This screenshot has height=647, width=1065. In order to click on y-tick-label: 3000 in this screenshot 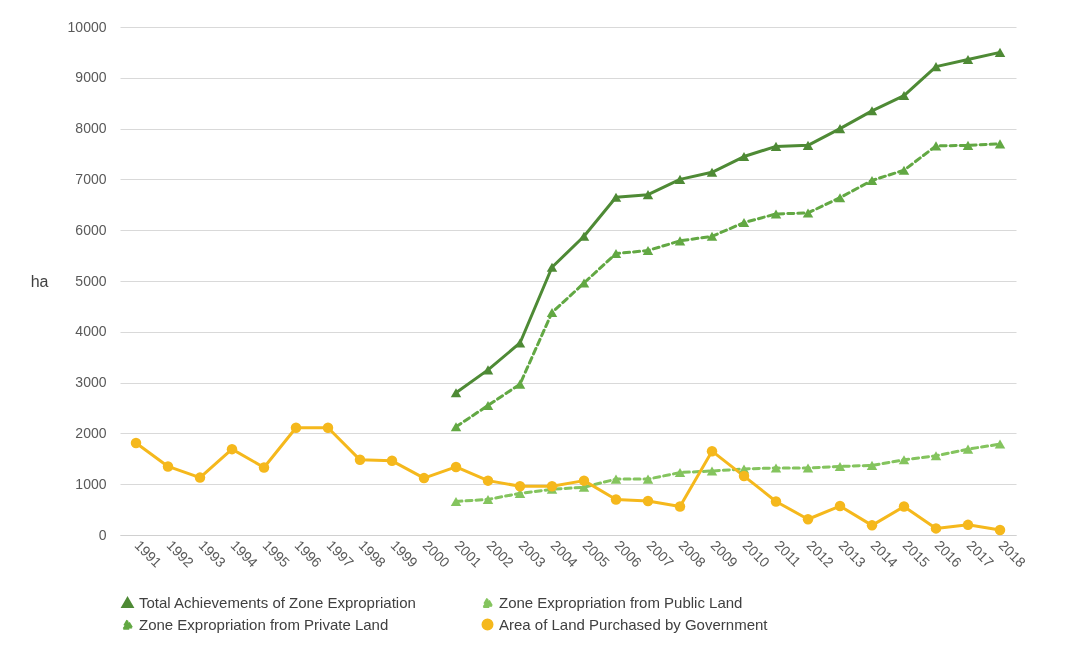, I will do `click(91, 382)`.